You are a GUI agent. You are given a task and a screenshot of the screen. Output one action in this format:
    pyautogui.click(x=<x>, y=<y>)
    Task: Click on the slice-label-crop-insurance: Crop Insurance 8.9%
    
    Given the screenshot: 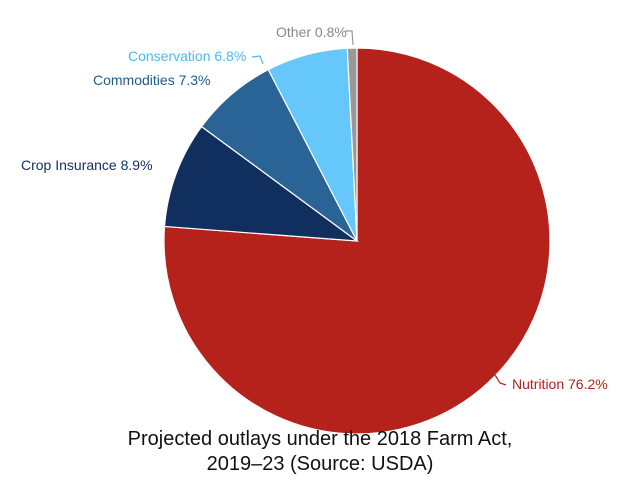 What is the action you would take?
    pyautogui.click(x=87, y=165)
    